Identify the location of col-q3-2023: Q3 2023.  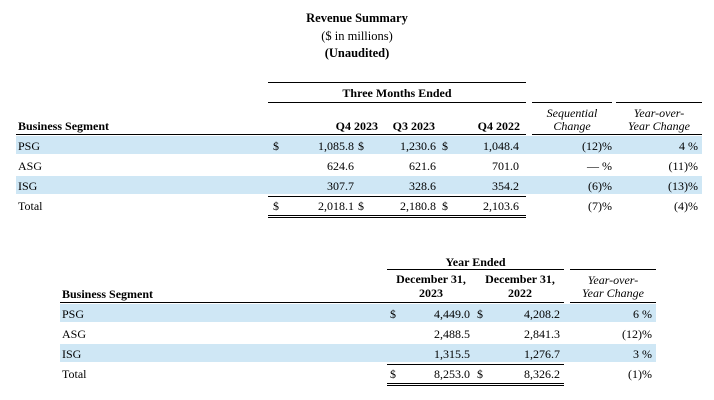
(413, 126).